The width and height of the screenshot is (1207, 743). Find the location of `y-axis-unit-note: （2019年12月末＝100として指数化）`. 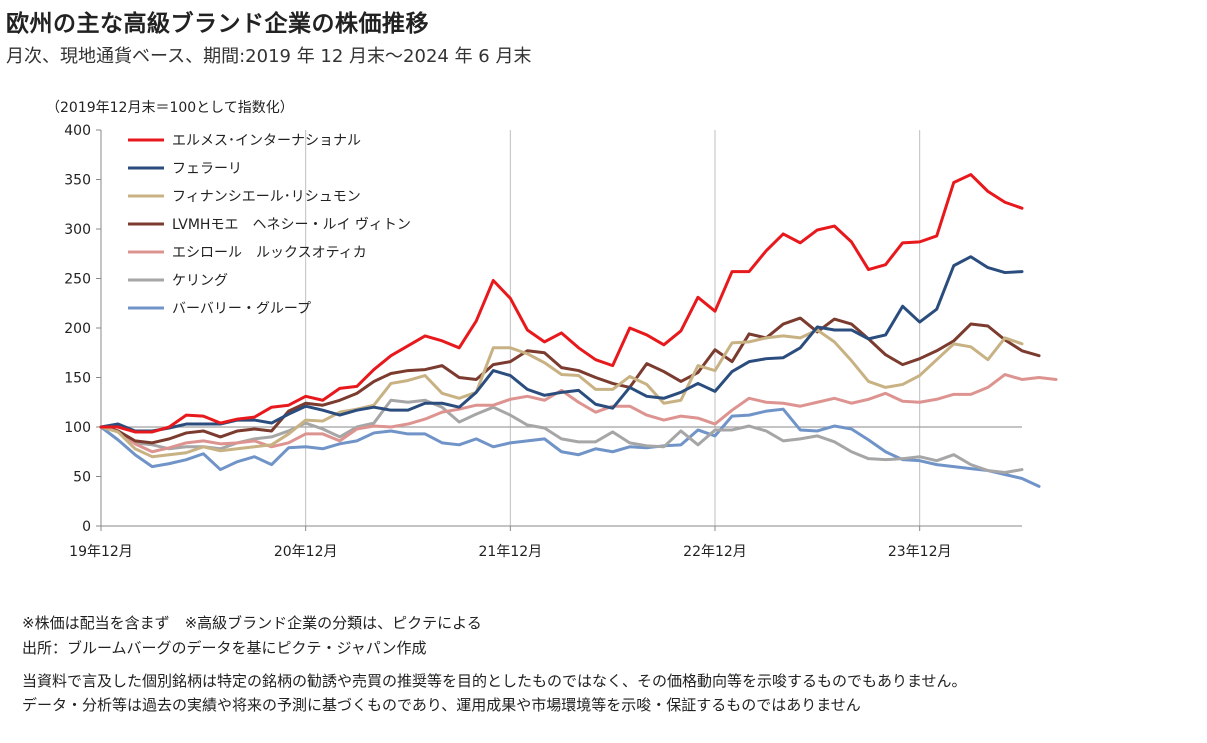

y-axis-unit-note: （2019年12月末＝100として指数化） is located at coordinates (170, 108).